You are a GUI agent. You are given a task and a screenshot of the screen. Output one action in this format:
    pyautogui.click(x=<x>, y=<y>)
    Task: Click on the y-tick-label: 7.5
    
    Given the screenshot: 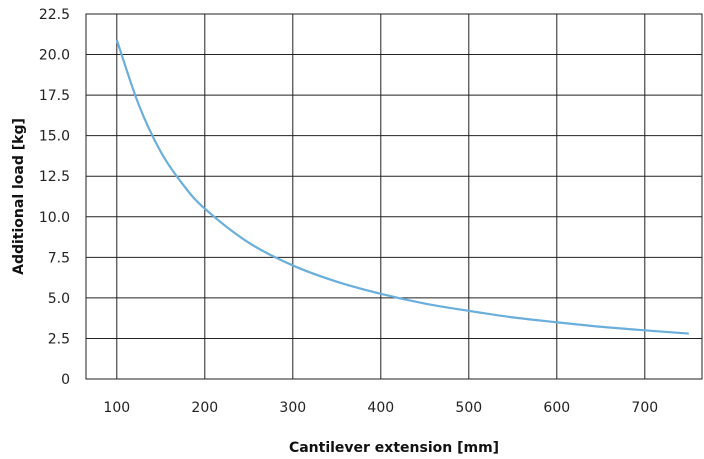 What is the action you would take?
    pyautogui.click(x=59, y=258)
    